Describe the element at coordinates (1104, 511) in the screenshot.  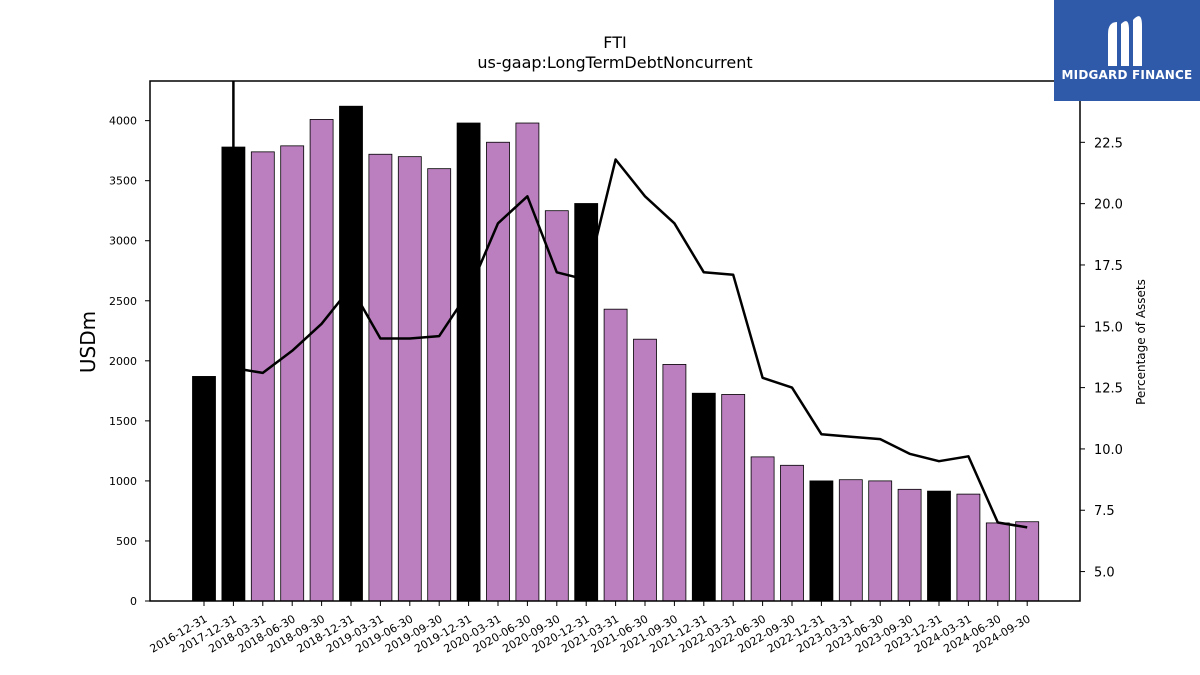
I see `y2-tick-label: 7.5` at that location.